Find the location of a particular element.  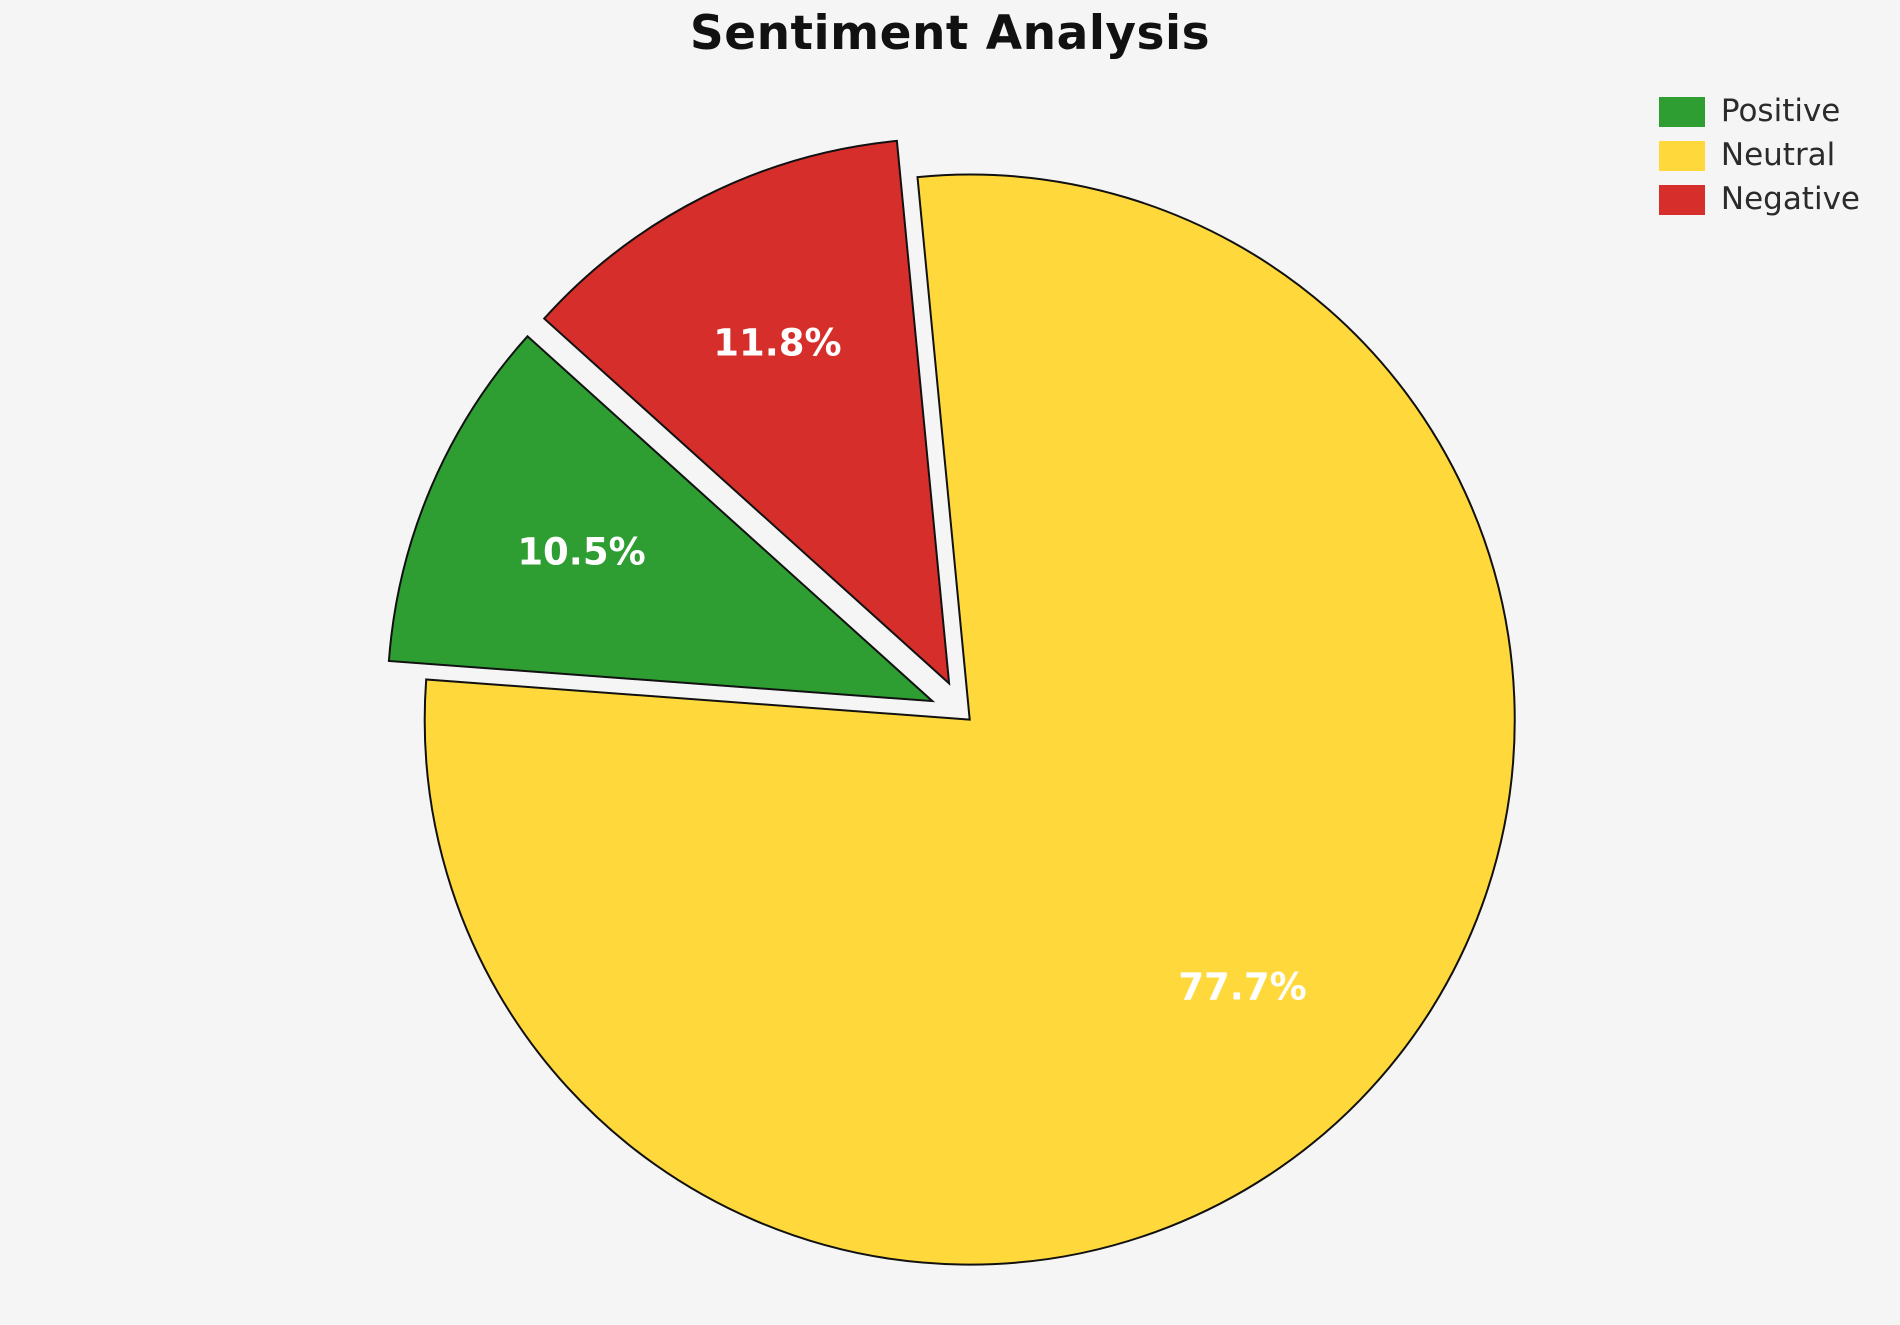

pie-slice-negative is located at coordinates (746, 412).